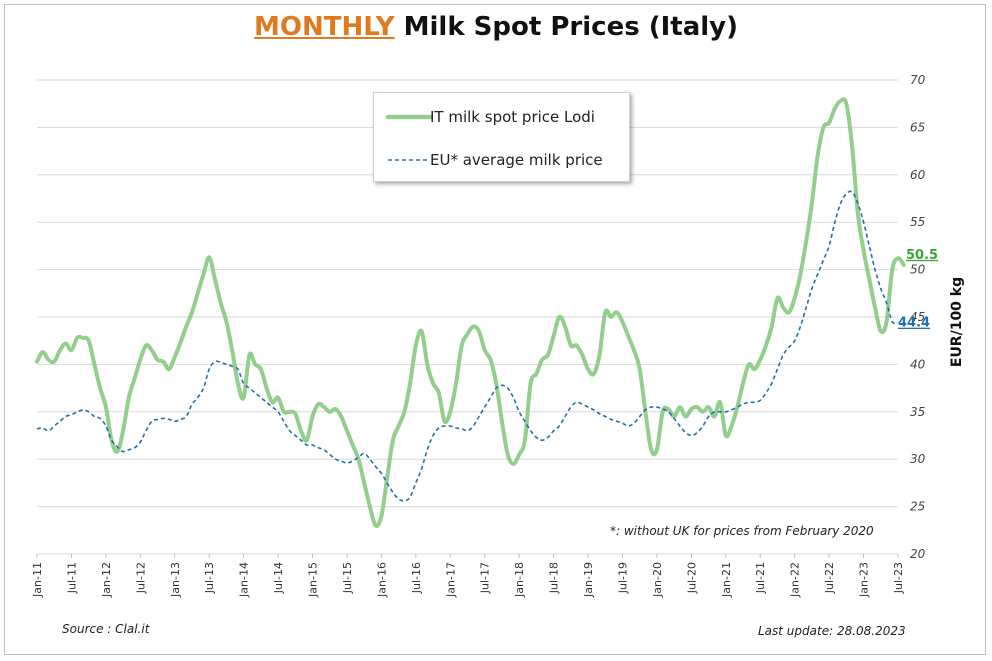 Image resolution: width=992 pixels, height=661 pixels. Describe the element at coordinates (140, 578) in the screenshot. I see `x-tick-label: Jul-12` at that location.